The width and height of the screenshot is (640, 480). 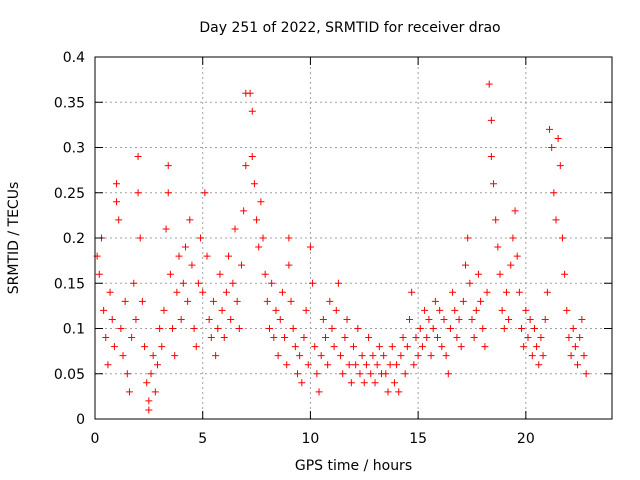 I want to click on y-tick-label: 0.05, so click(x=69, y=375).